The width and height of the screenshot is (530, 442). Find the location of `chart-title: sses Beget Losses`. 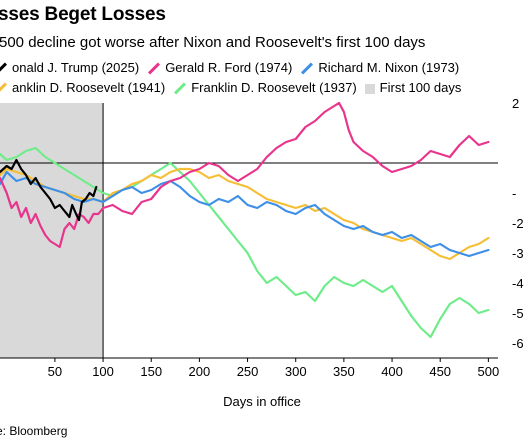

chart-title: sses Beget Losses is located at coordinates (83, 14).